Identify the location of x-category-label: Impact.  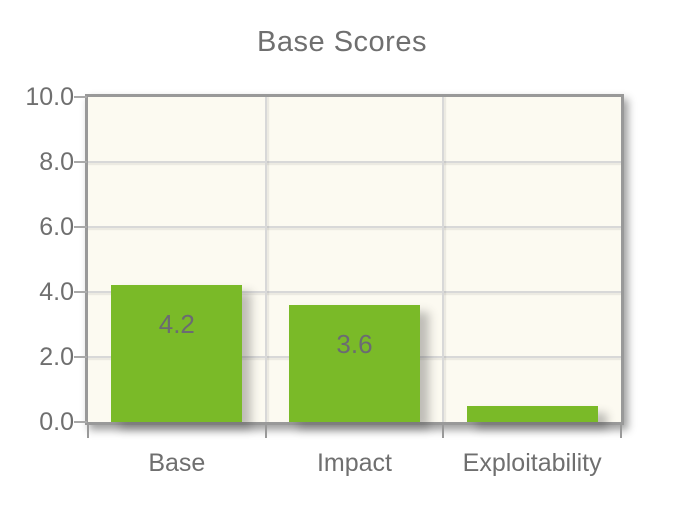
(354, 463).